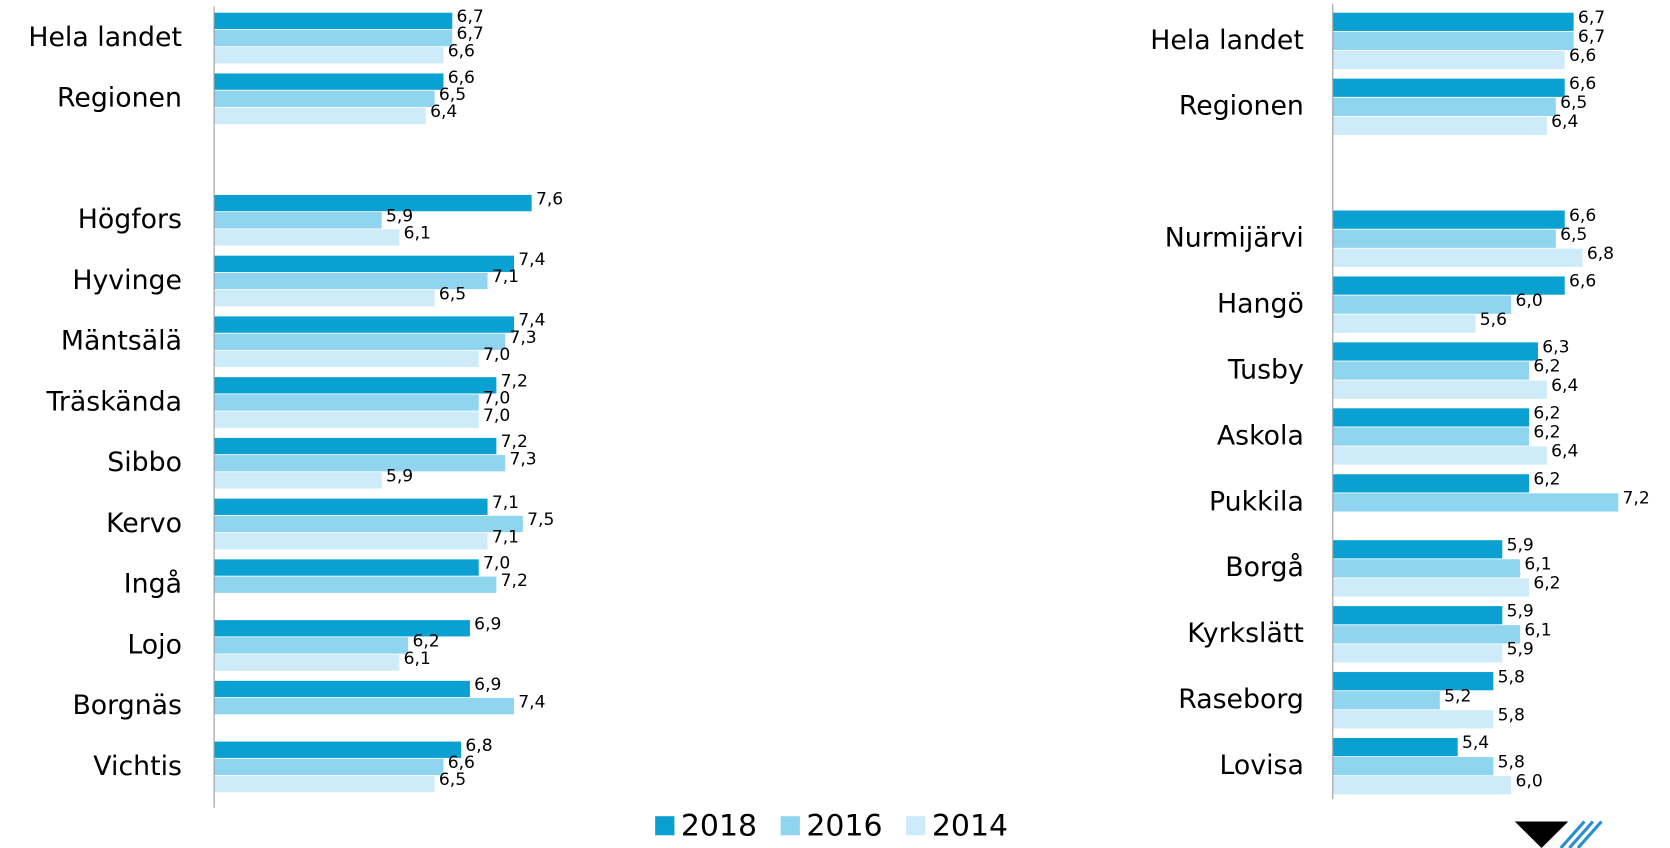 The height and width of the screenshot is (848, 1670). What do you see at coordinates (1558, 834) in the screenshot?
I see `logo` at bounding box center [1558, 834].